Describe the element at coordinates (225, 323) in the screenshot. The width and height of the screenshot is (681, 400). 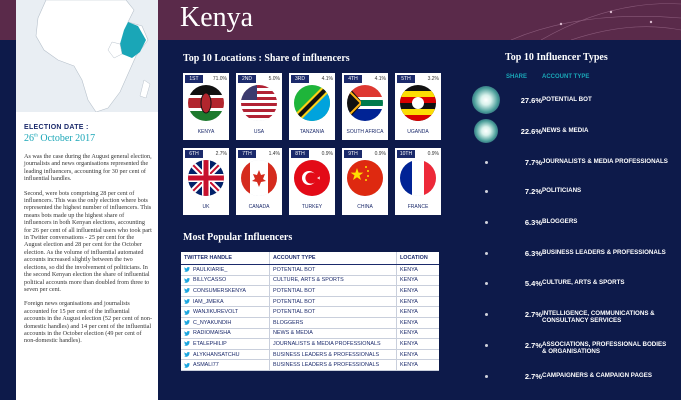
I see `handle-cell: C_NYAKUNDIH` at that location.